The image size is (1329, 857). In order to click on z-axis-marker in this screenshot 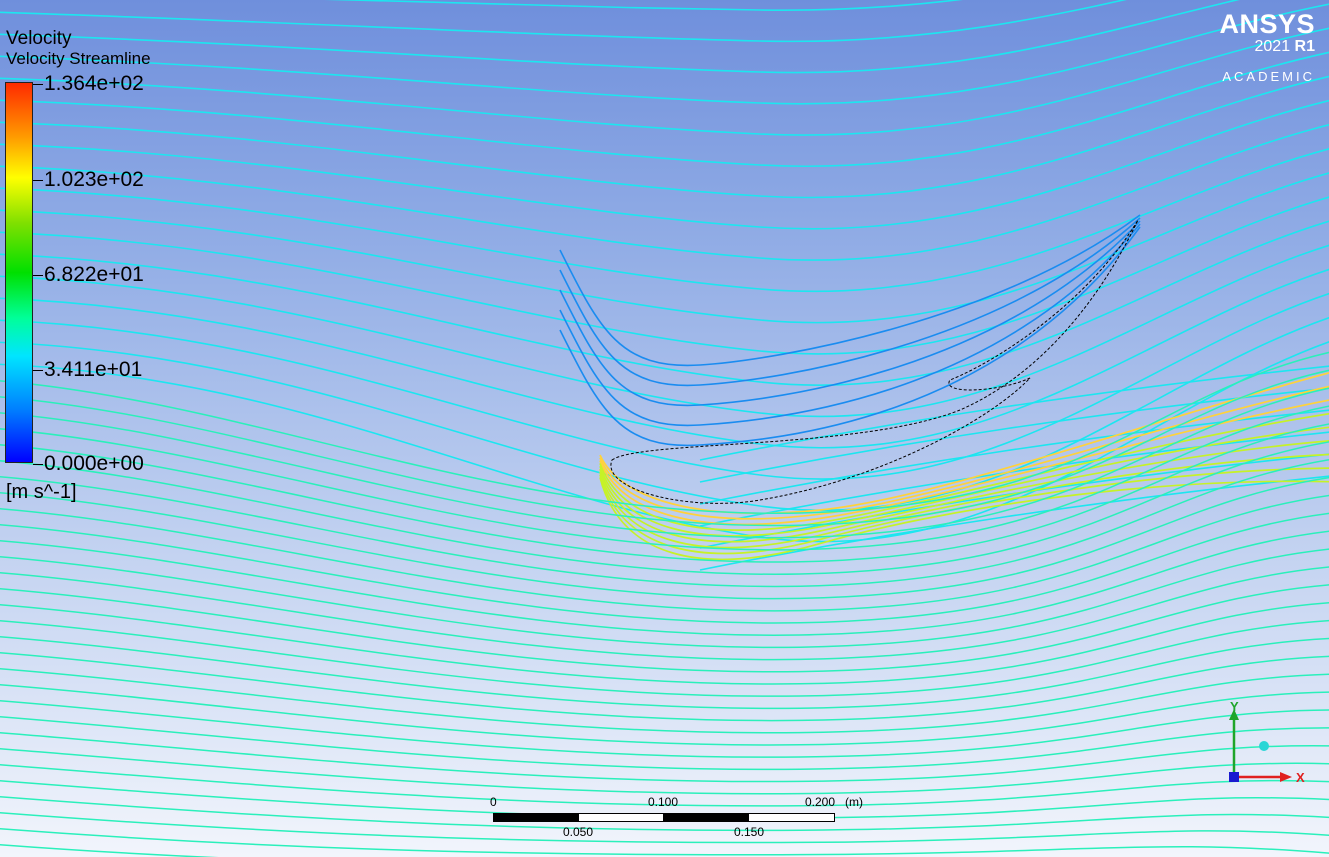, I will do `click(1234, 777)`.